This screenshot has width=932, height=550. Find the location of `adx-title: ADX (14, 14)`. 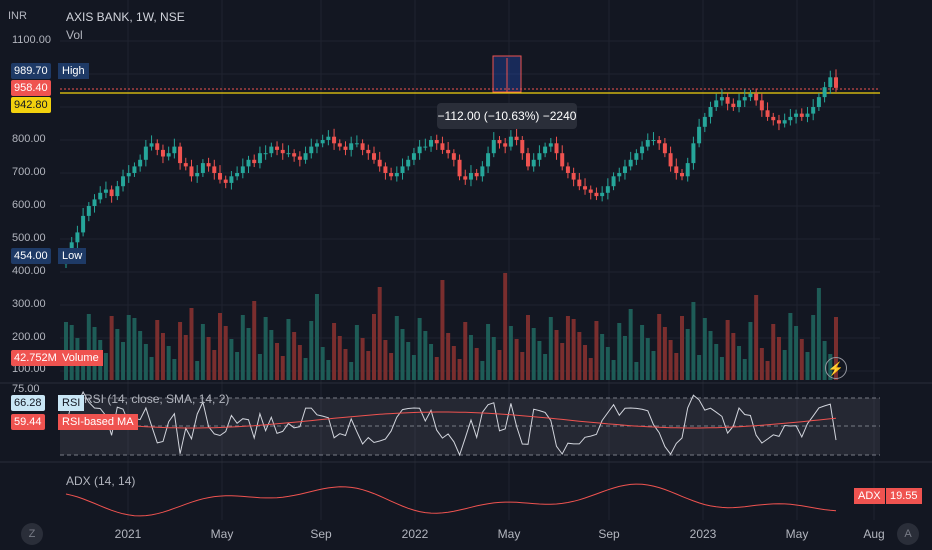

adx-title: ADX (14, 14) is located at coordinates (101, 481).